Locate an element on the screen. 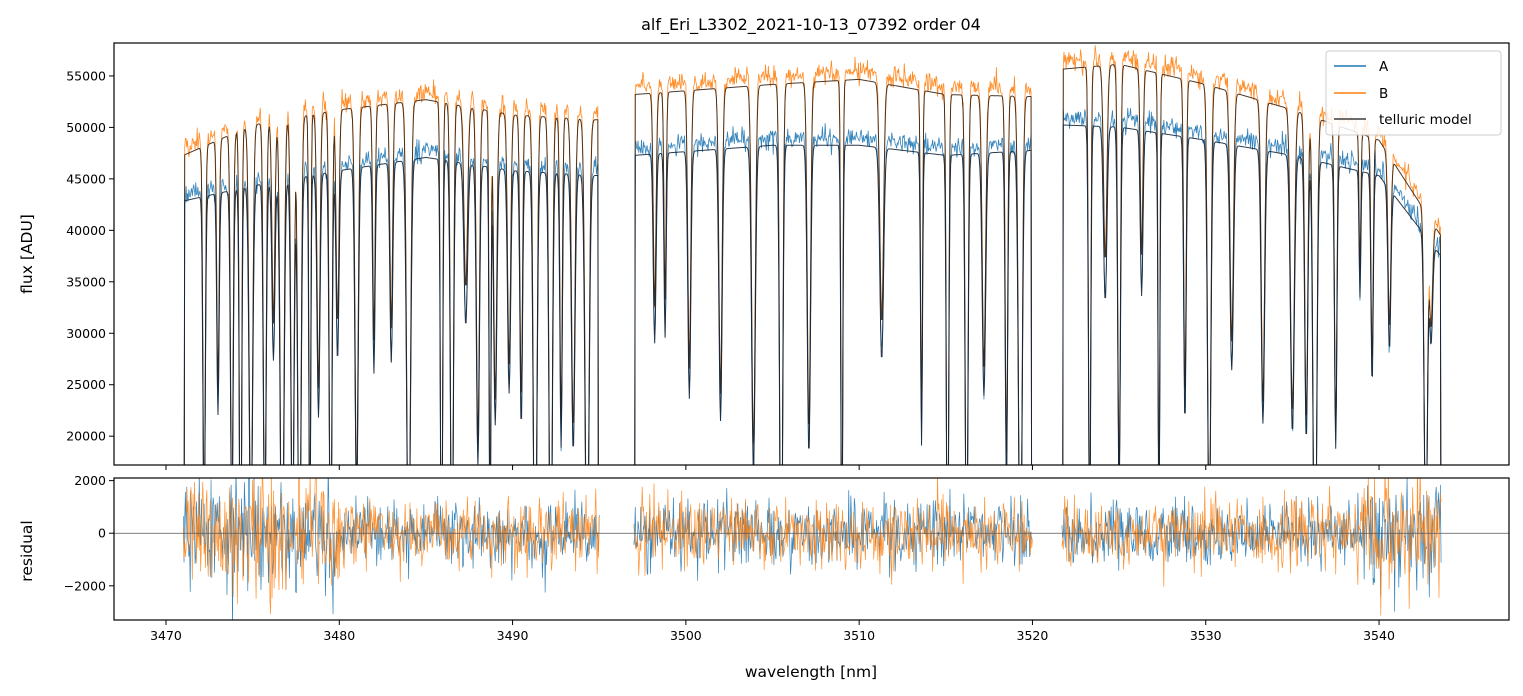 This screenshot has width=1523, height=696. x-tick-label: 3510 is located at coordinates (859, 635).